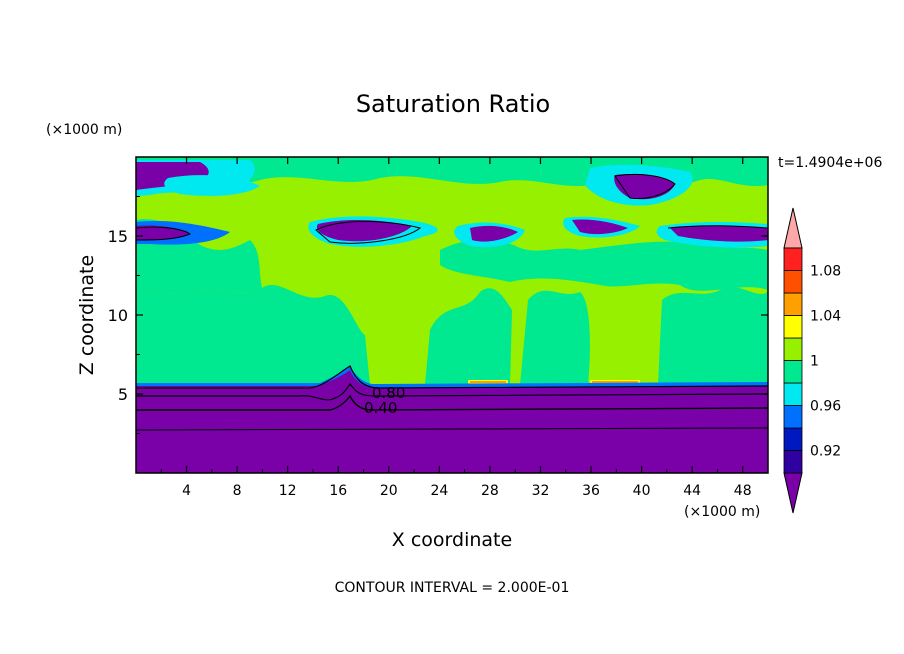  What do you see at coordinates (825, 272) in the screenshot?
I see `colorbar-tick-label: 1.08` at bounding box center [825, 272].